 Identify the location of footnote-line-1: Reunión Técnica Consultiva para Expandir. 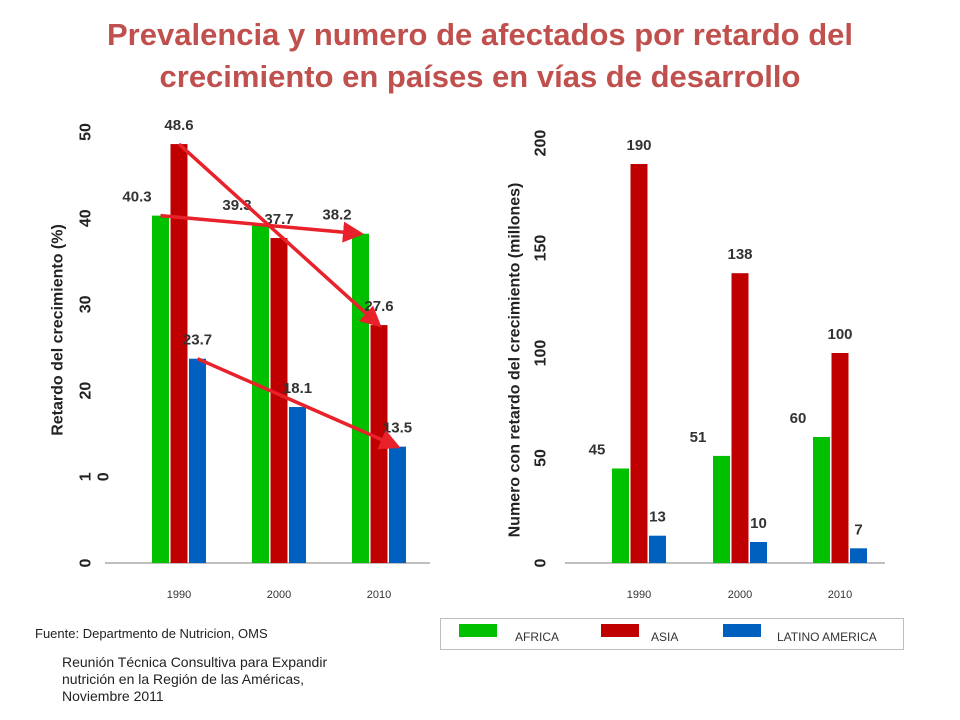
(195, 662).